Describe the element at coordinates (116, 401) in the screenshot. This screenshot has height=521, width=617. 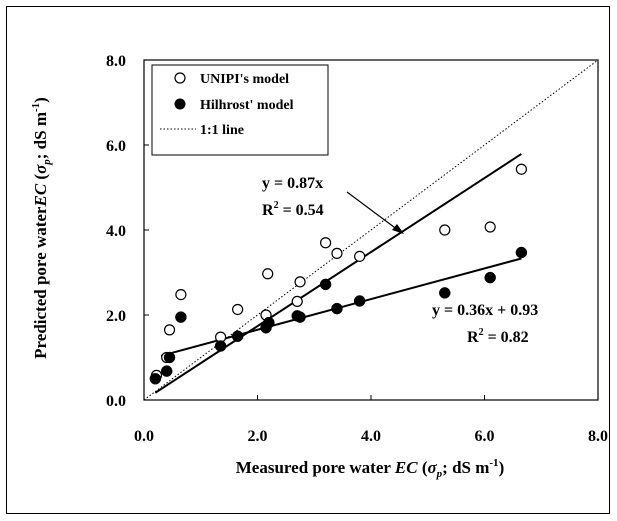
I see `y-tick-label: 0.0` at that location.